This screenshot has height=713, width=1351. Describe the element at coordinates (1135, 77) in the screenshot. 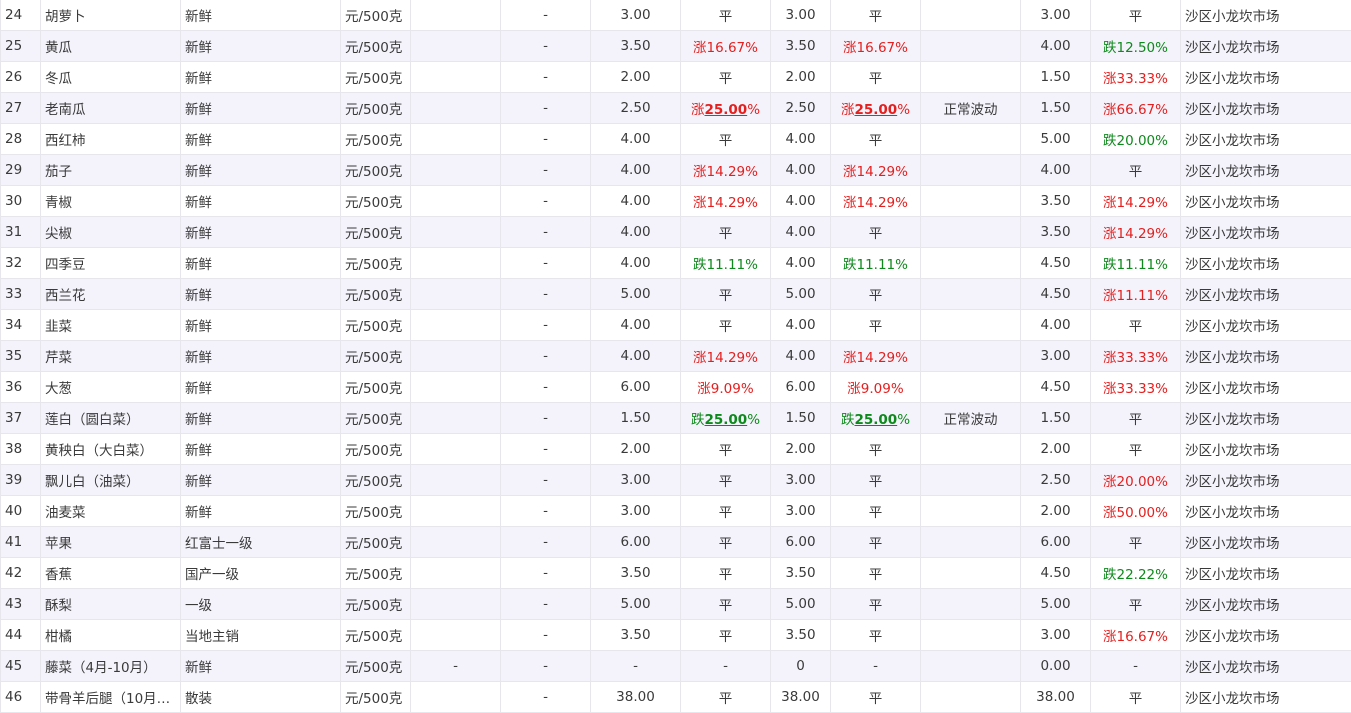

I see `change-vs-last-year: 涨33.33%` at that location.